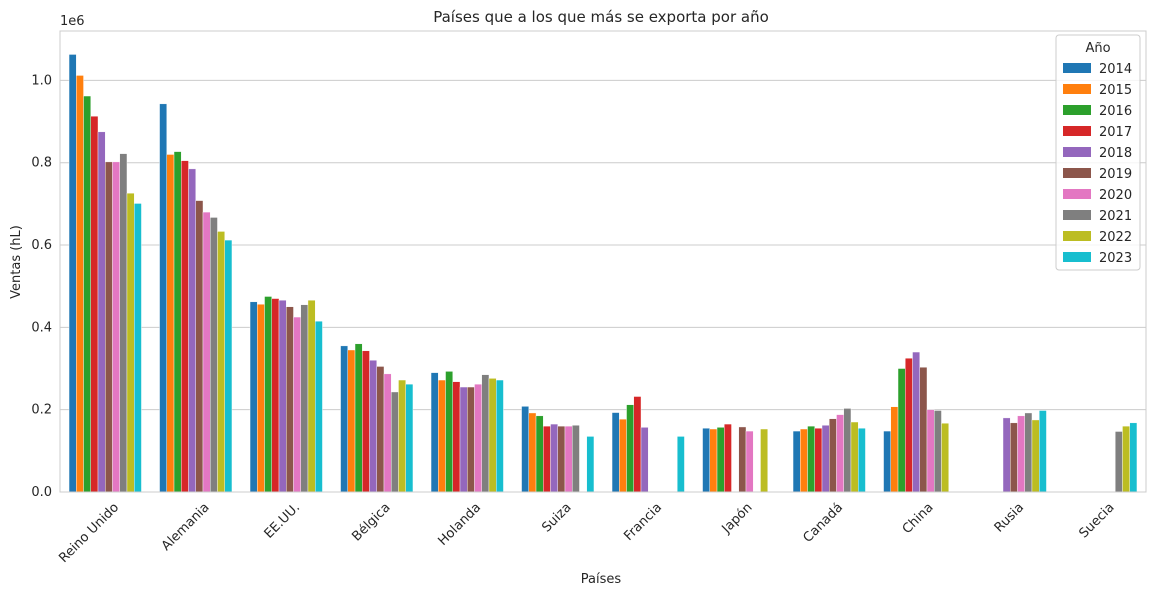 Image resolution: width=1153 pixels, height=595 pixels. Describe the element at coordinates (89, 533) in the screenshot. I see `x-tick-label: Reino Unido` at that location.